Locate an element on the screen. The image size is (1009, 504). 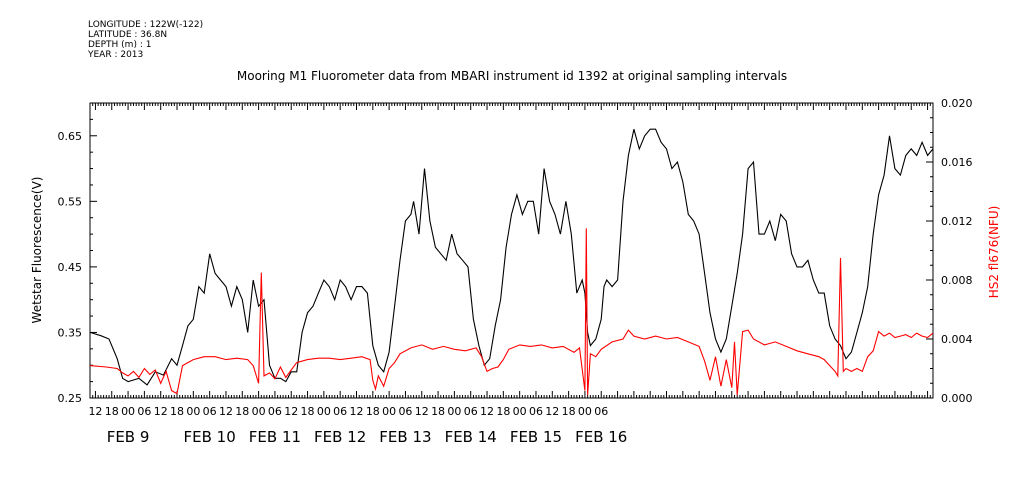
left-tick-label: 0.25 is located at coordinates (70, 398).